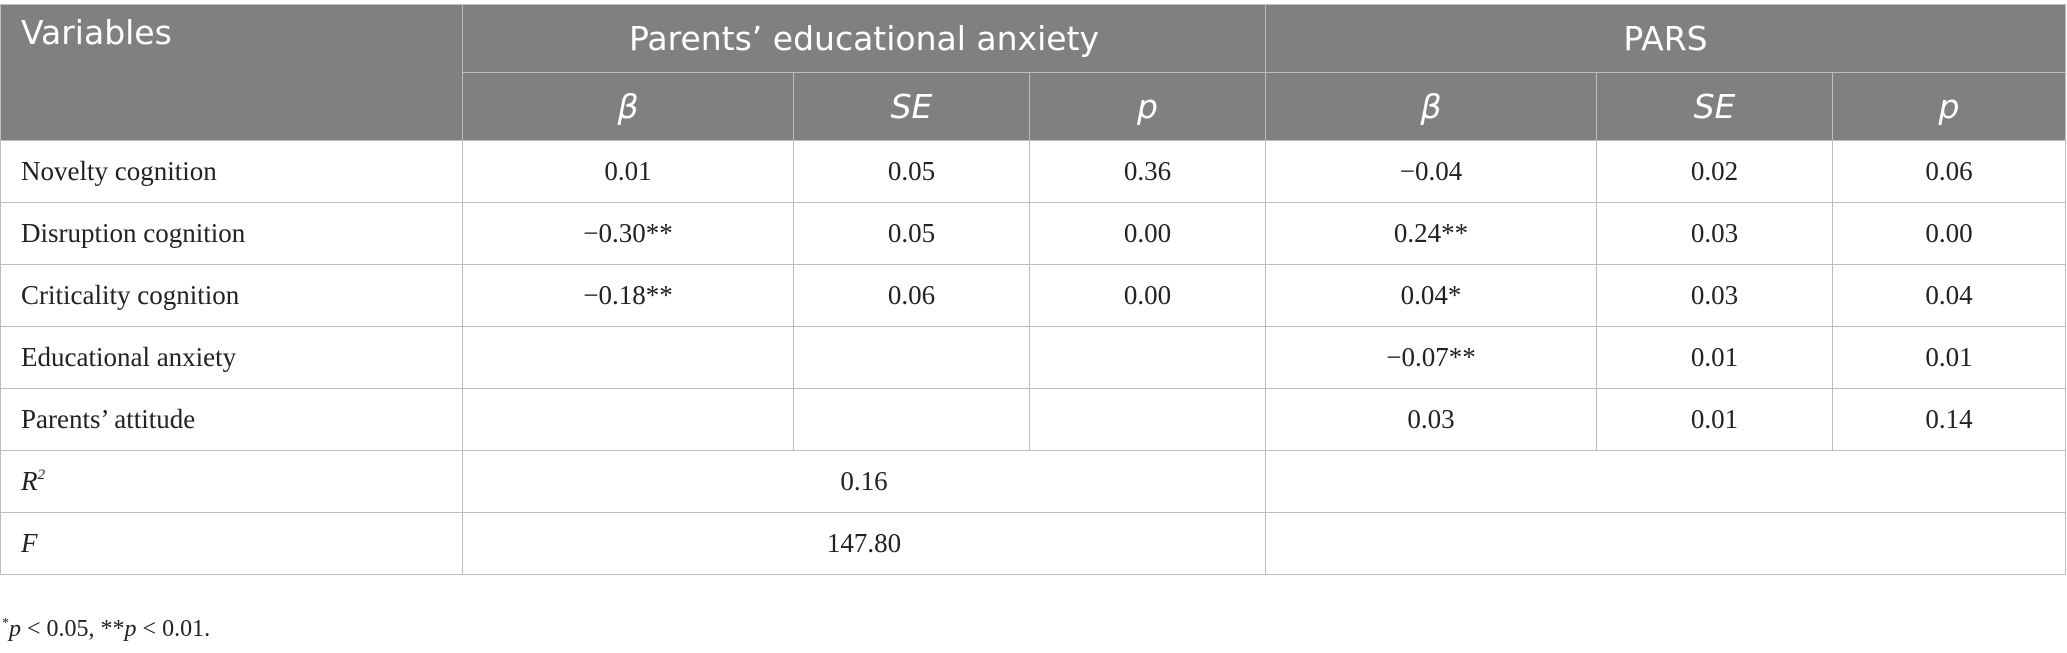  Describe the element at coordinates (1714, 171) in the screenshot. I see `cell-pars-se: 0.02` at that location.